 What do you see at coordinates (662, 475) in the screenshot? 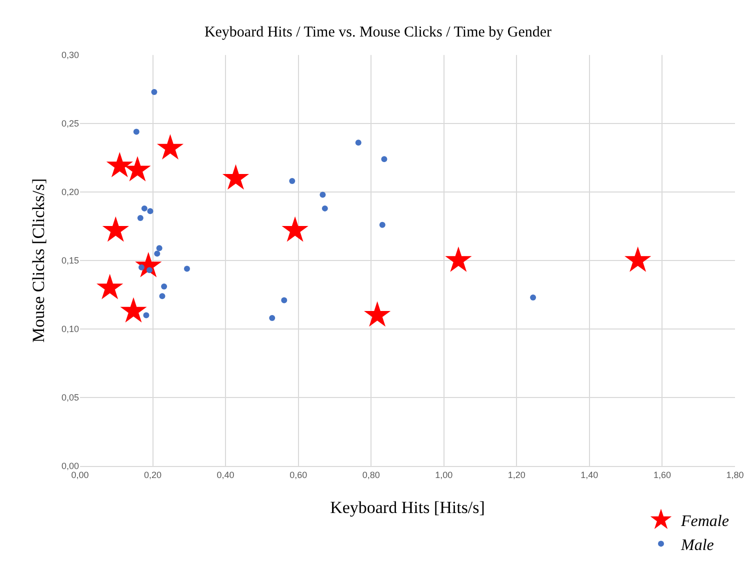
I see `x-tick-label: 1,60` at bounding box center [662, 475].